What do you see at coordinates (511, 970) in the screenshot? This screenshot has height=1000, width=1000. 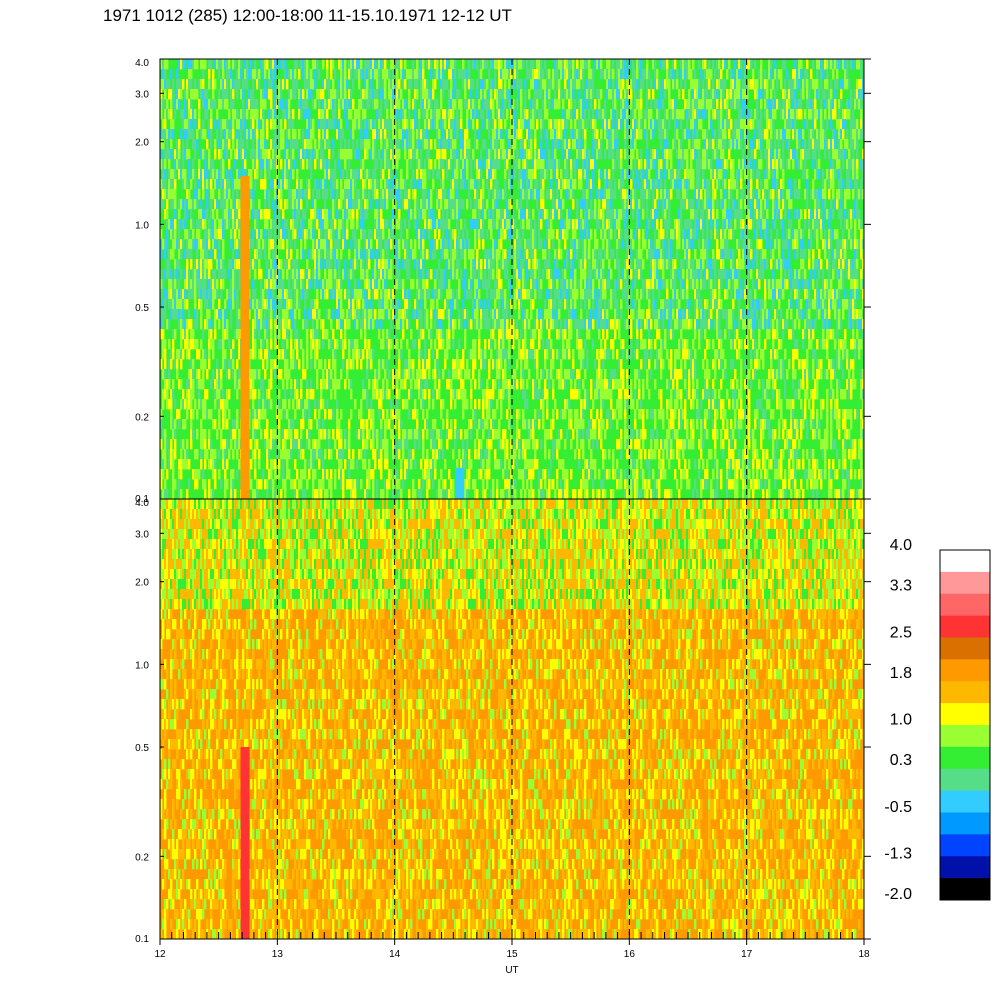 I see `x-axis-label: UT` at bounding box center [511, 970].